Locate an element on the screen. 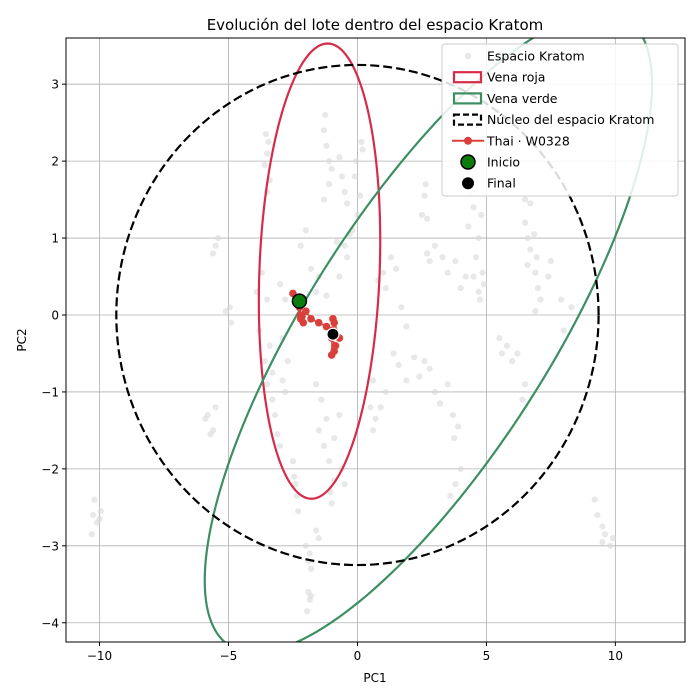 The height and width of the screenshot is (700, 700). x-tick-label: 10 is located at coordinates (615, 656).